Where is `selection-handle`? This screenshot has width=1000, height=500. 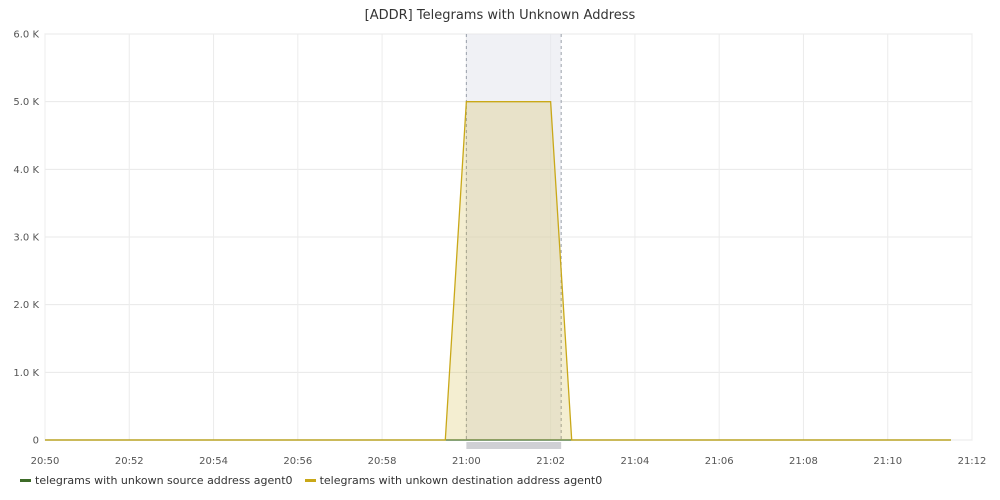
selection-handle is located at coordinates (514, 445).